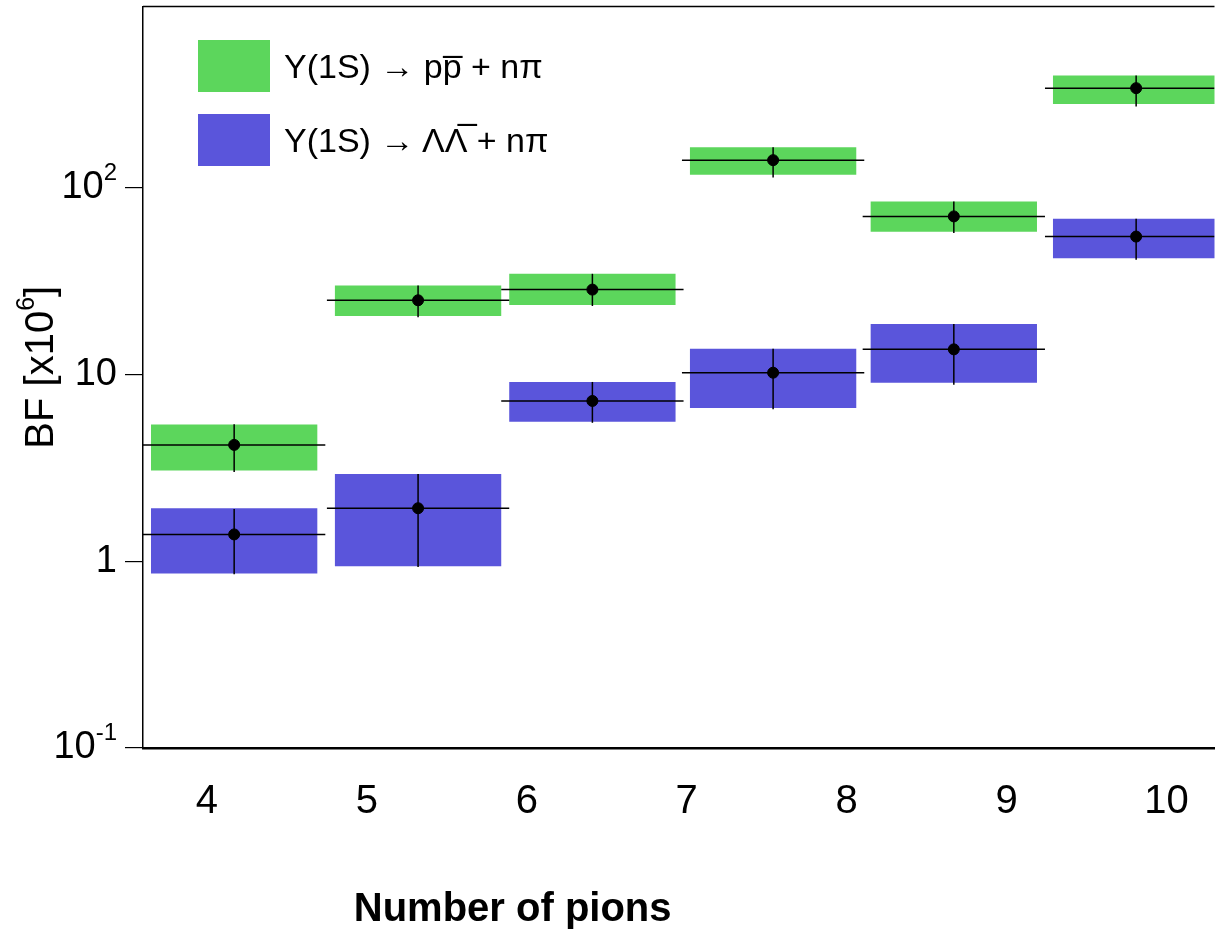  What do you see at coordinates (1166, 799) in the screenshot?
I see `x-tick-label: 10` at bounding box center [1166, 799].